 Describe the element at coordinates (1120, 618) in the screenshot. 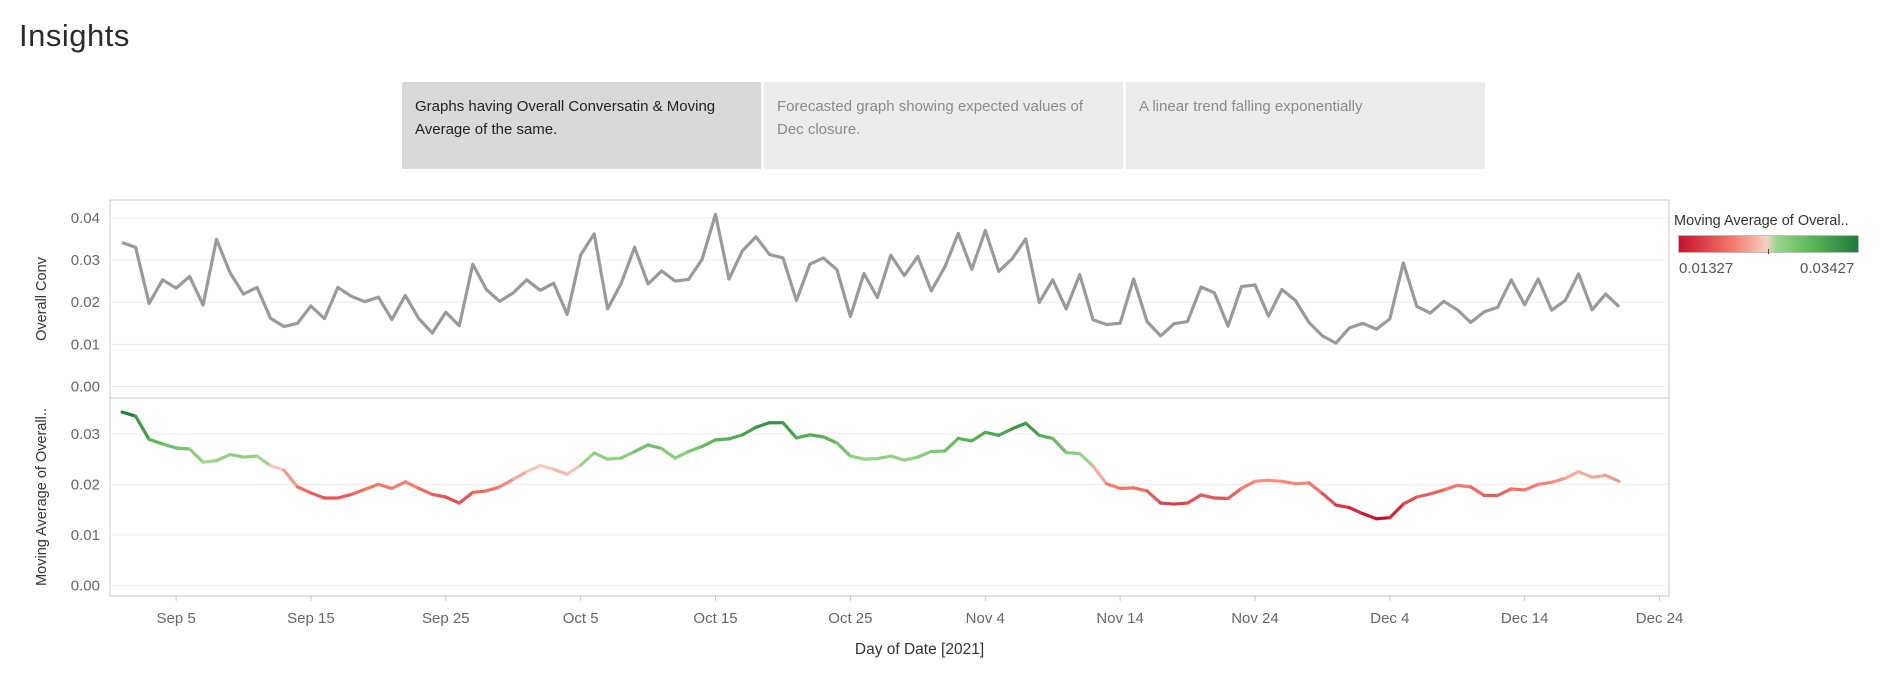

I see `x-tick-label: Nov 14` at that location.